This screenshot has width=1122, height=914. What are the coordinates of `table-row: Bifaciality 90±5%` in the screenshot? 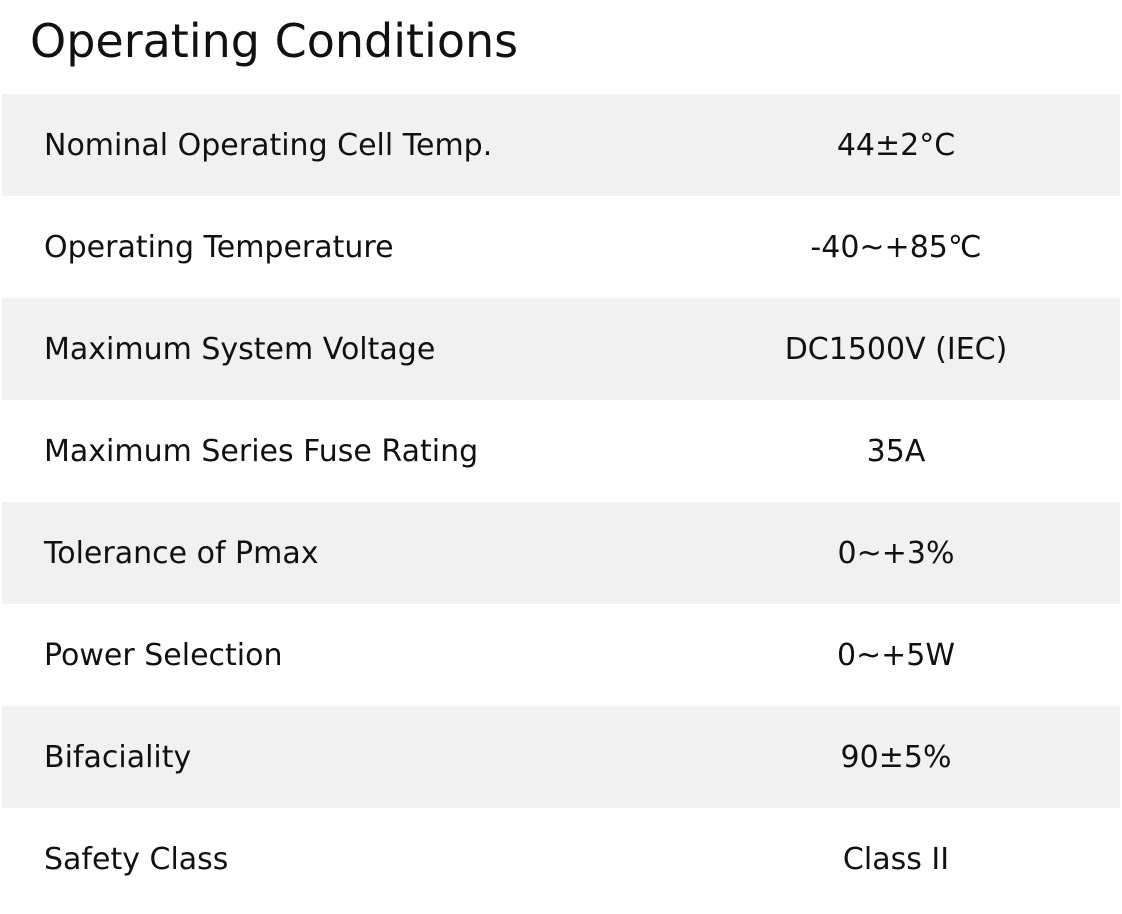 It's located at (561, 757).